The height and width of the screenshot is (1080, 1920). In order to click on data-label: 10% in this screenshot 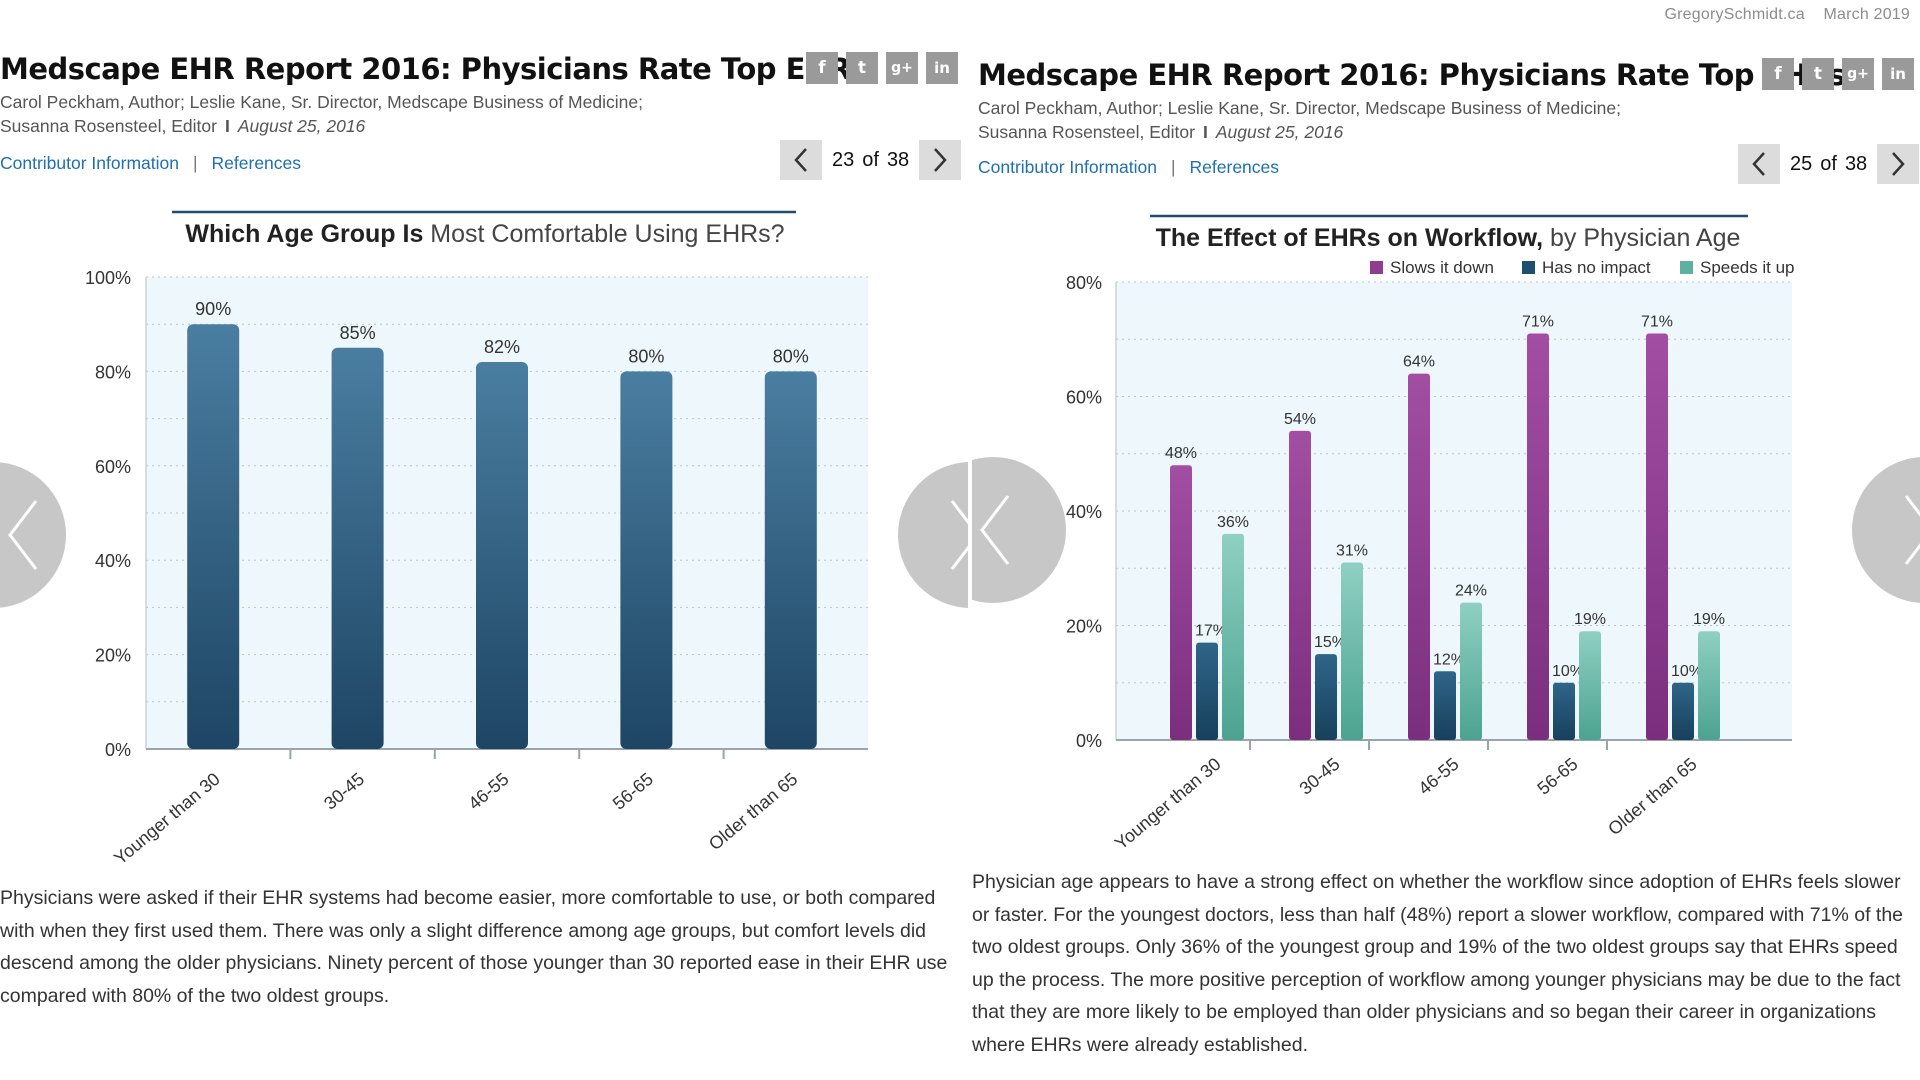, I will do `click(1568, 671)`.